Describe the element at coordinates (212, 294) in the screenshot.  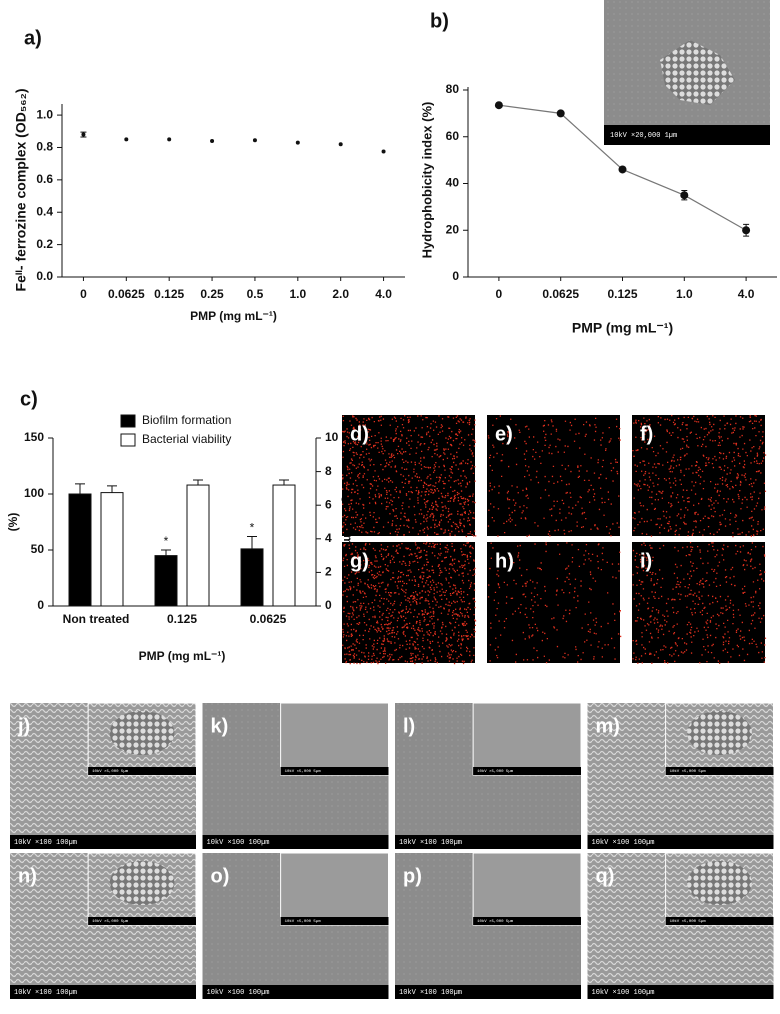
I see `x-tick-label: 0.25` at that location.